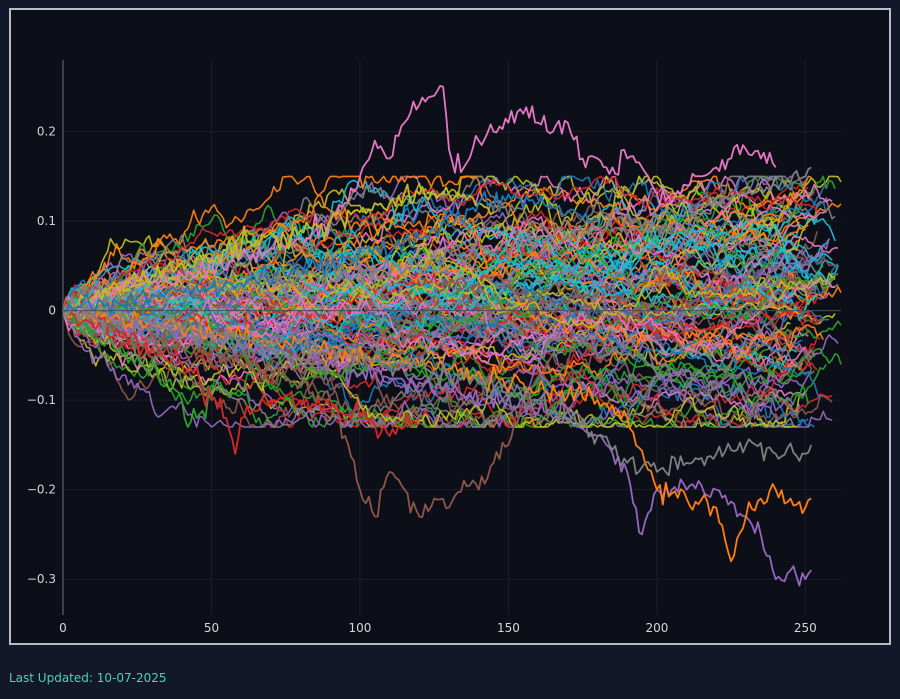 The height and width of the screenshot is (699, 900). I want to click on x-tick-label: 50, so click(211, 628).